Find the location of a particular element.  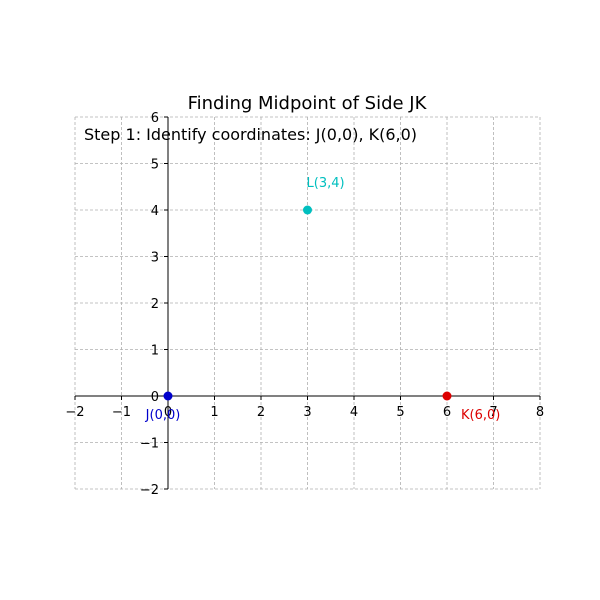

x-tick-label: 7 is located at coordinates (493, 412).